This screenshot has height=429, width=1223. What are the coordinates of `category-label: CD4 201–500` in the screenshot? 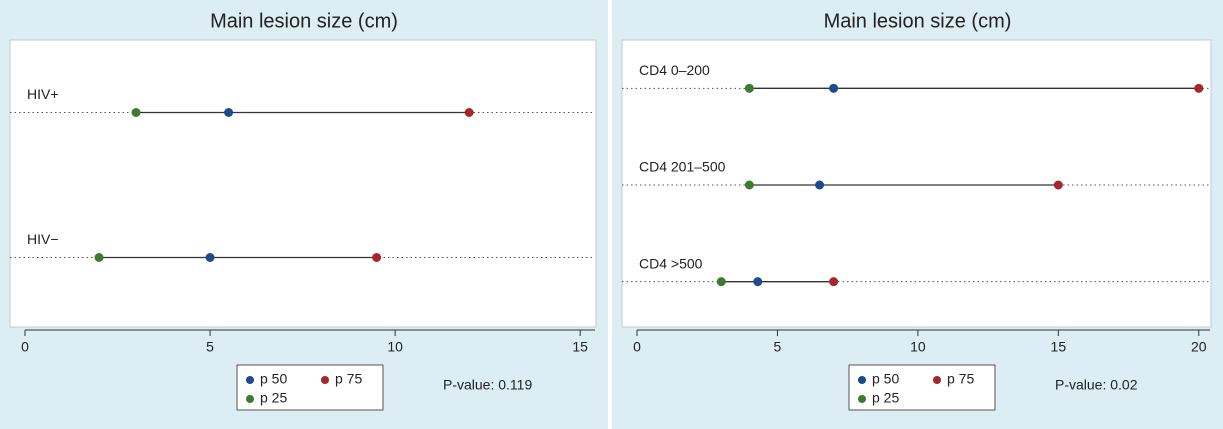 It's located at (682, 167).